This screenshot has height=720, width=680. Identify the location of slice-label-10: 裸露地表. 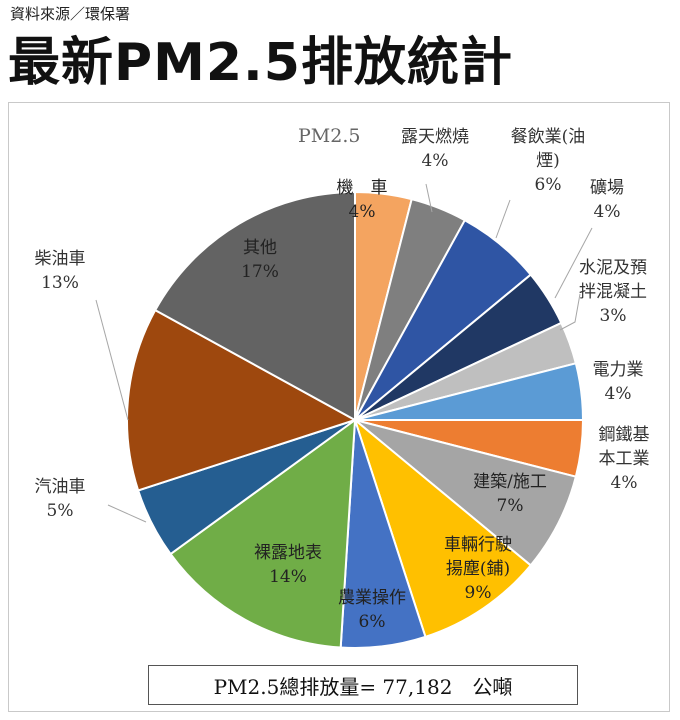
(288, 553).